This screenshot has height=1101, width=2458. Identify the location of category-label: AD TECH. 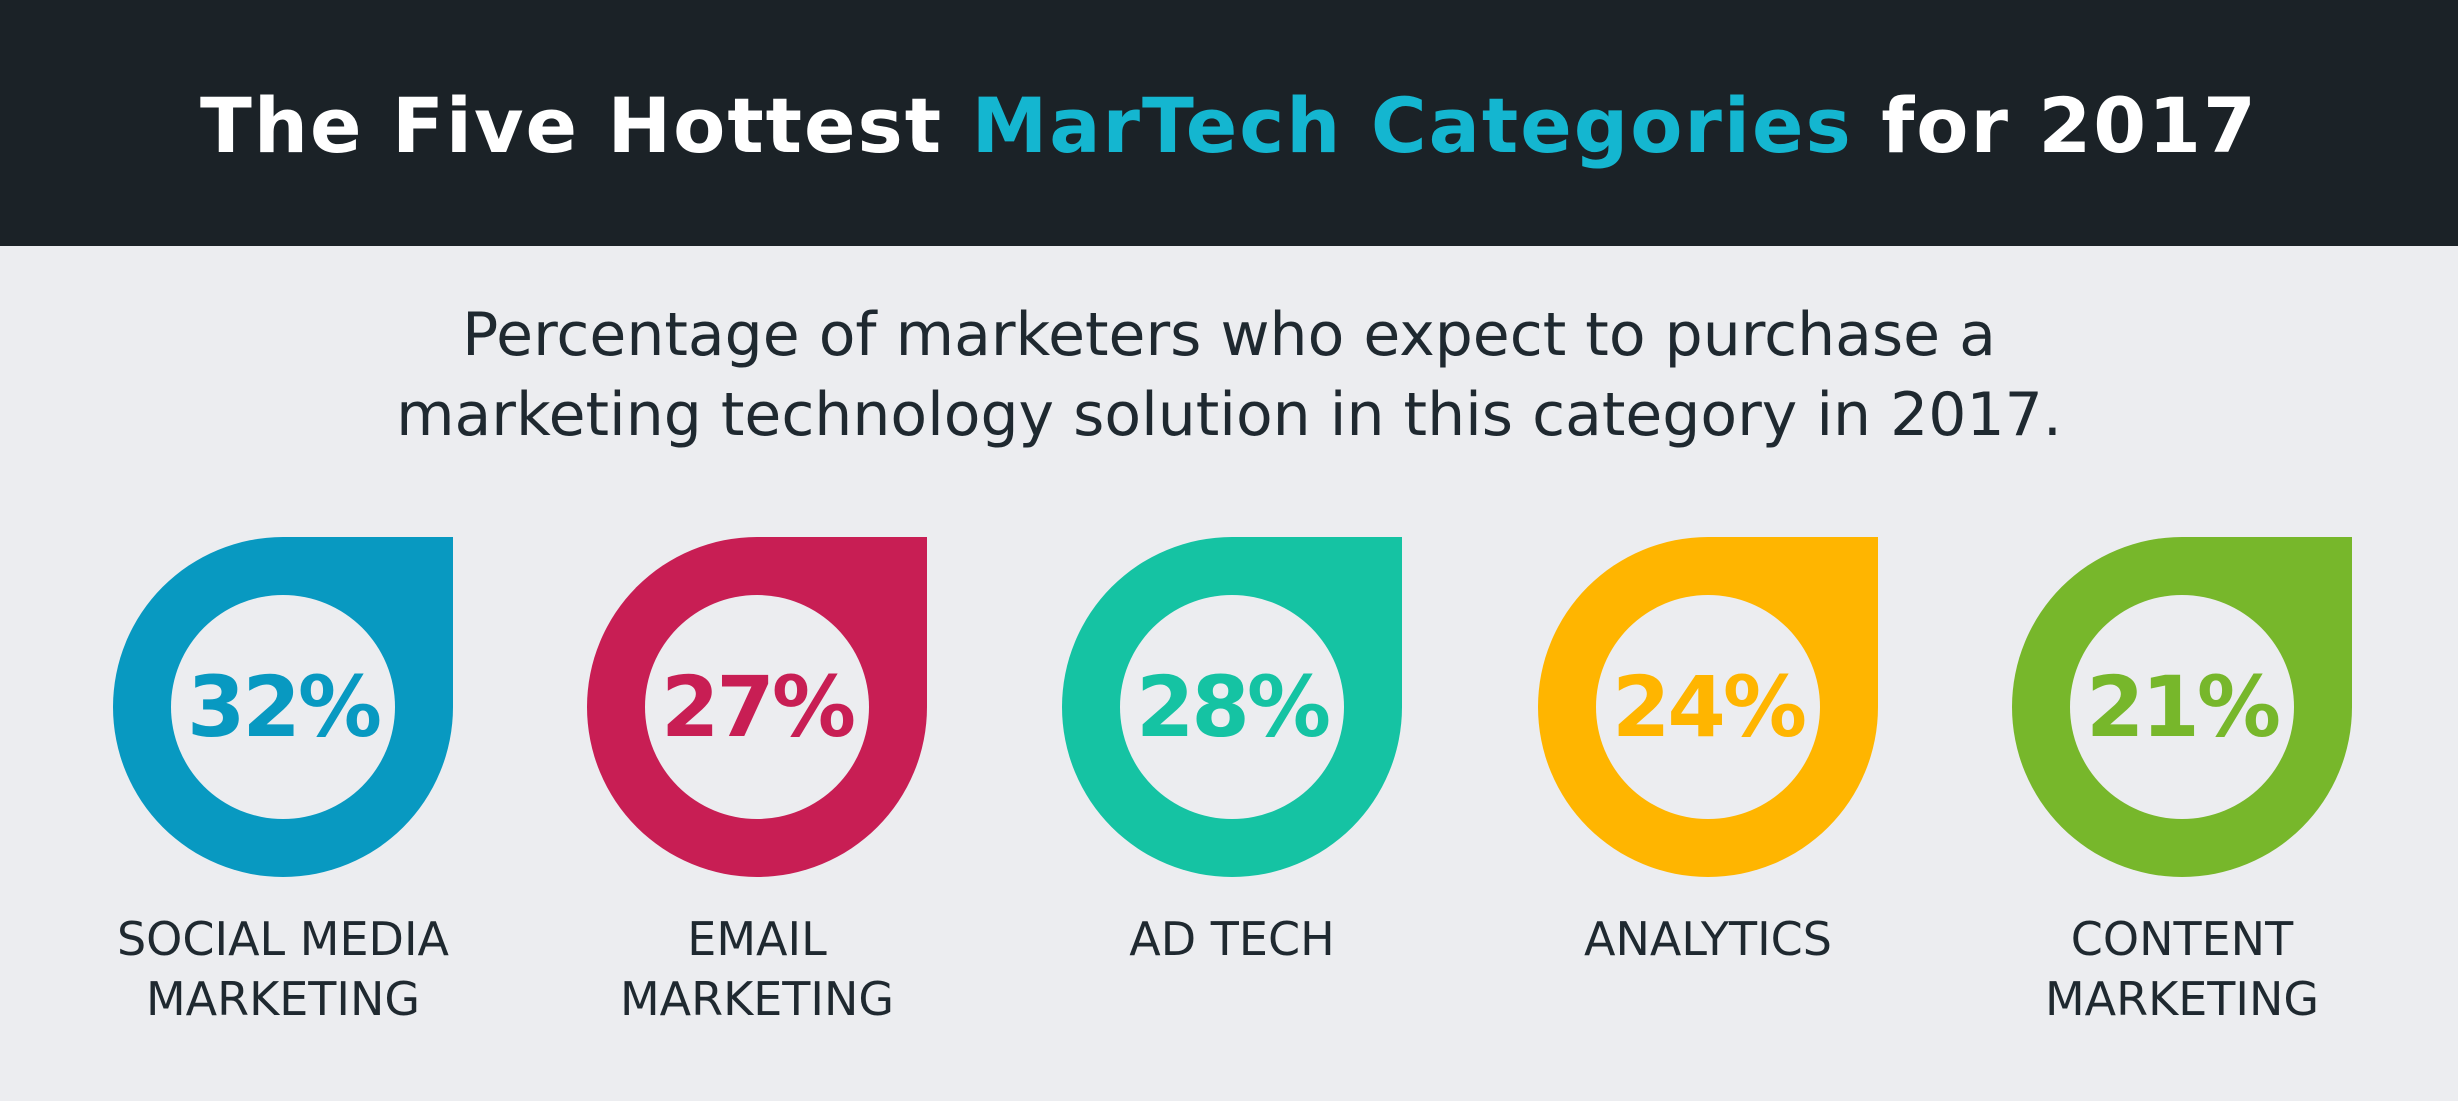
(1232, 939).